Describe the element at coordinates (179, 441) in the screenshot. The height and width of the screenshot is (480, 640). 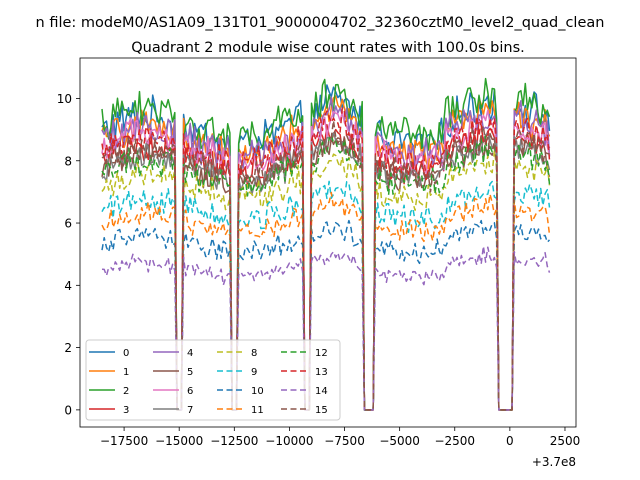
I see `x-tick-label: −15000` at that location.